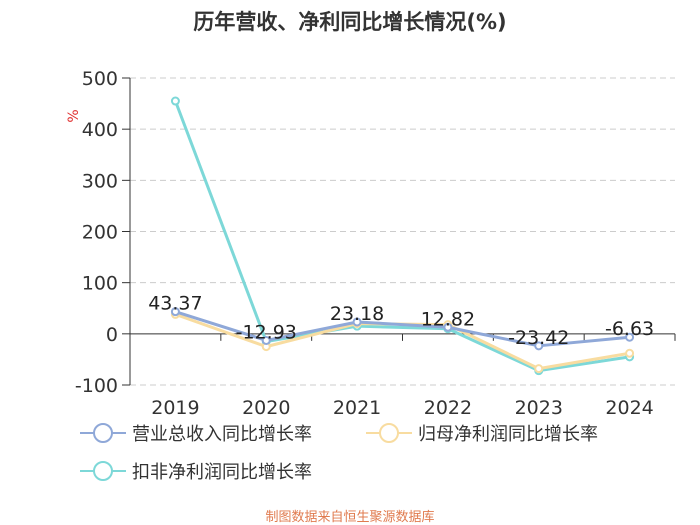 This screenshot has height=525, width=700. I want to click on x-tick-label: 2020, so click(266, 408).